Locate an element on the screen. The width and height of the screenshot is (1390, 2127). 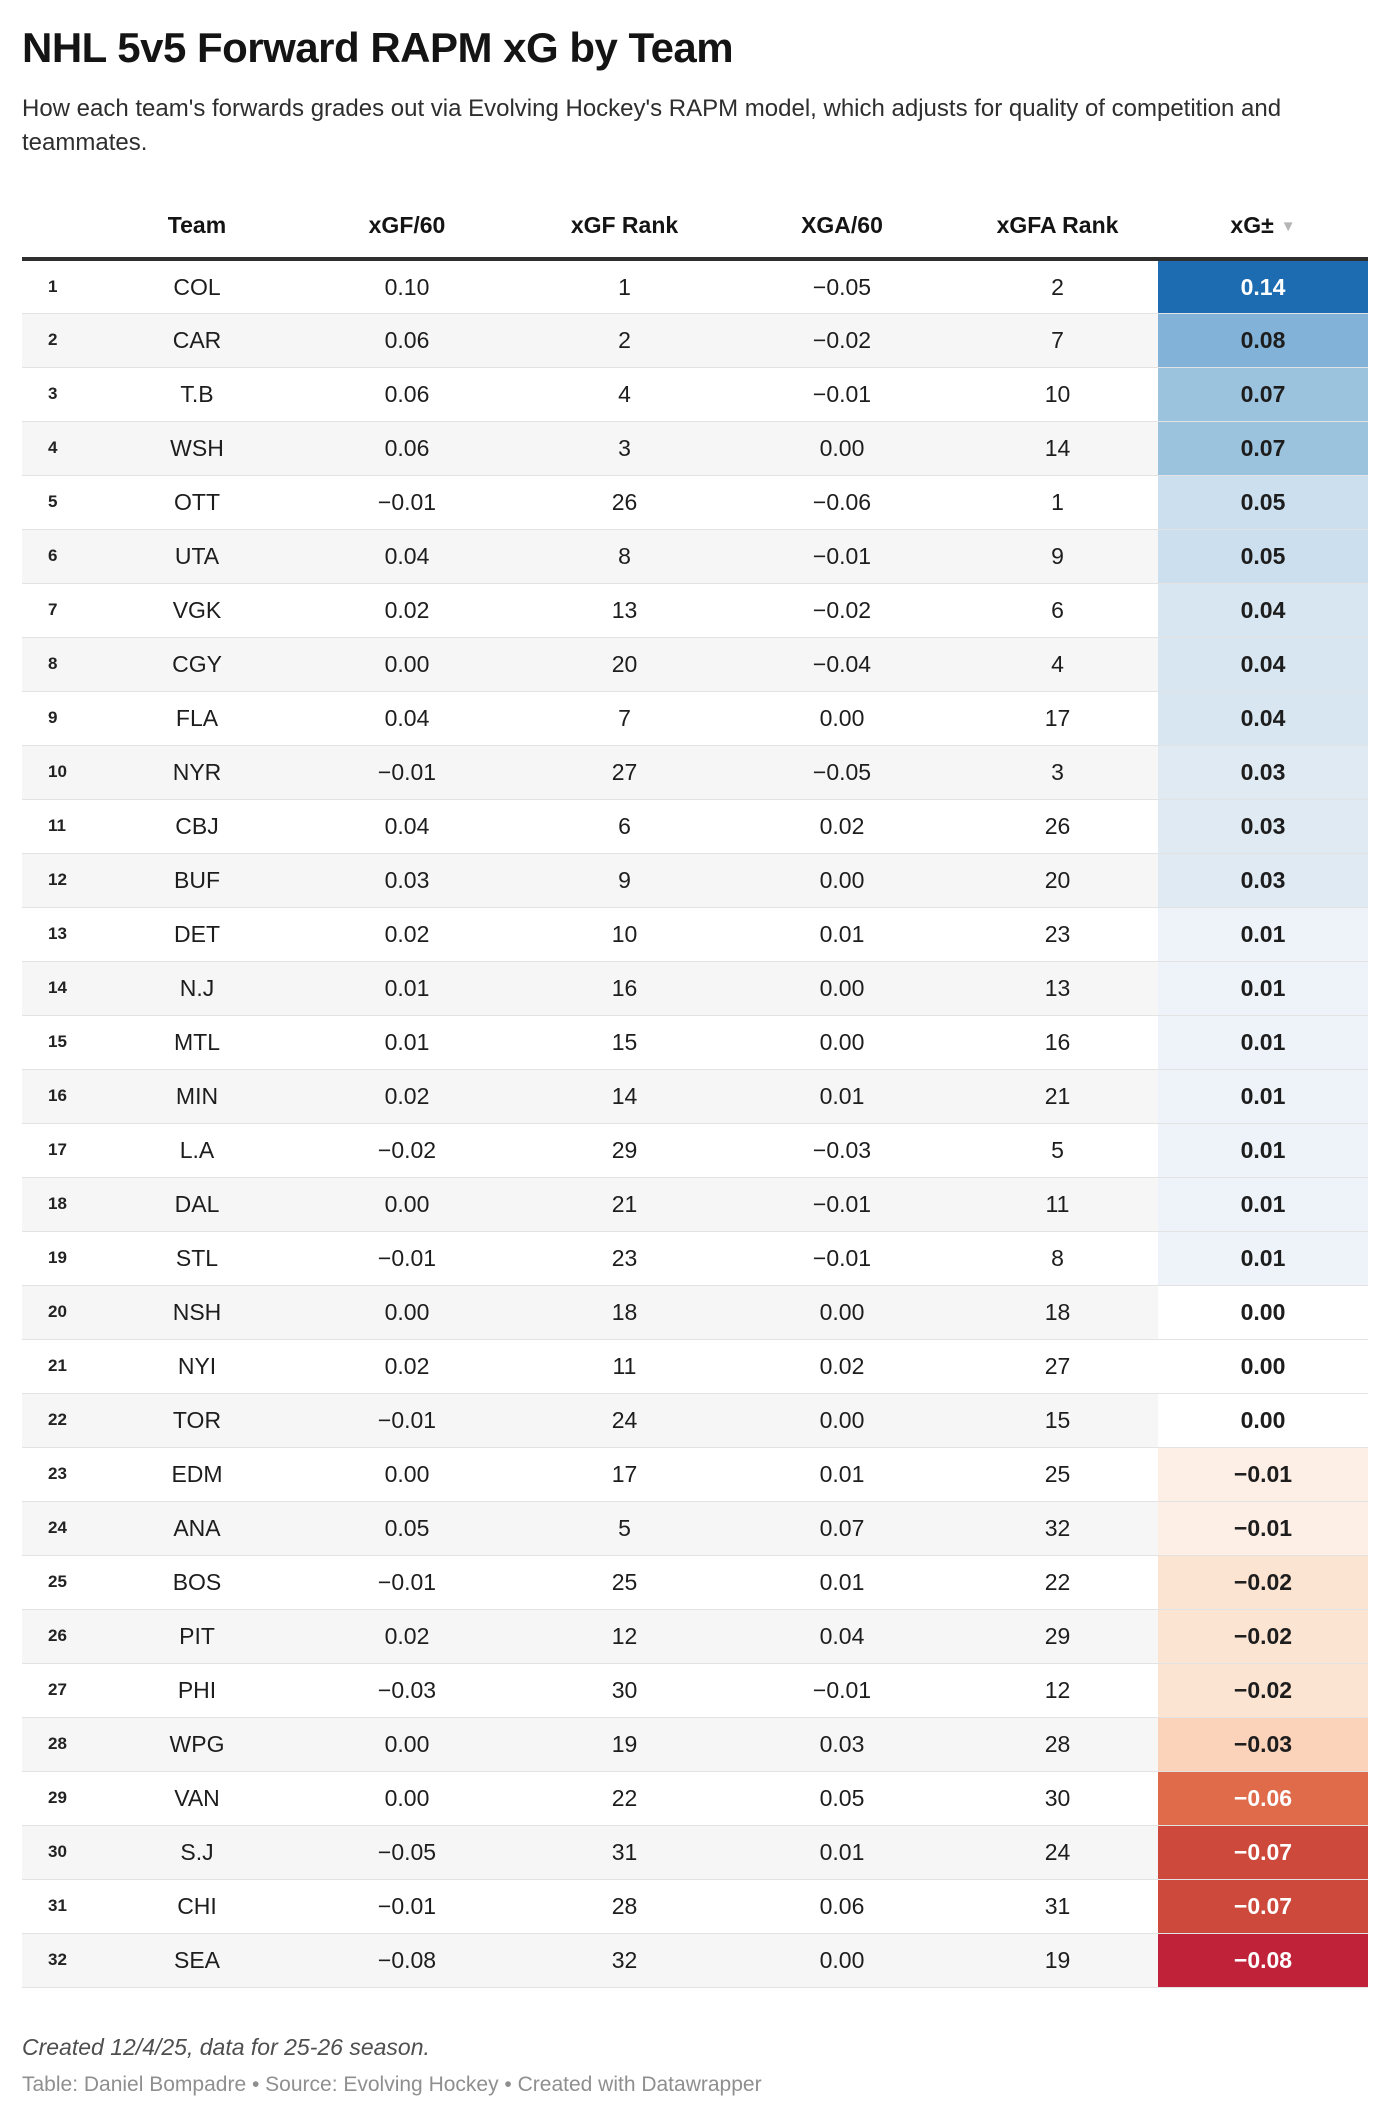
row-rank: 28 is located at coordinates (62, 1744).